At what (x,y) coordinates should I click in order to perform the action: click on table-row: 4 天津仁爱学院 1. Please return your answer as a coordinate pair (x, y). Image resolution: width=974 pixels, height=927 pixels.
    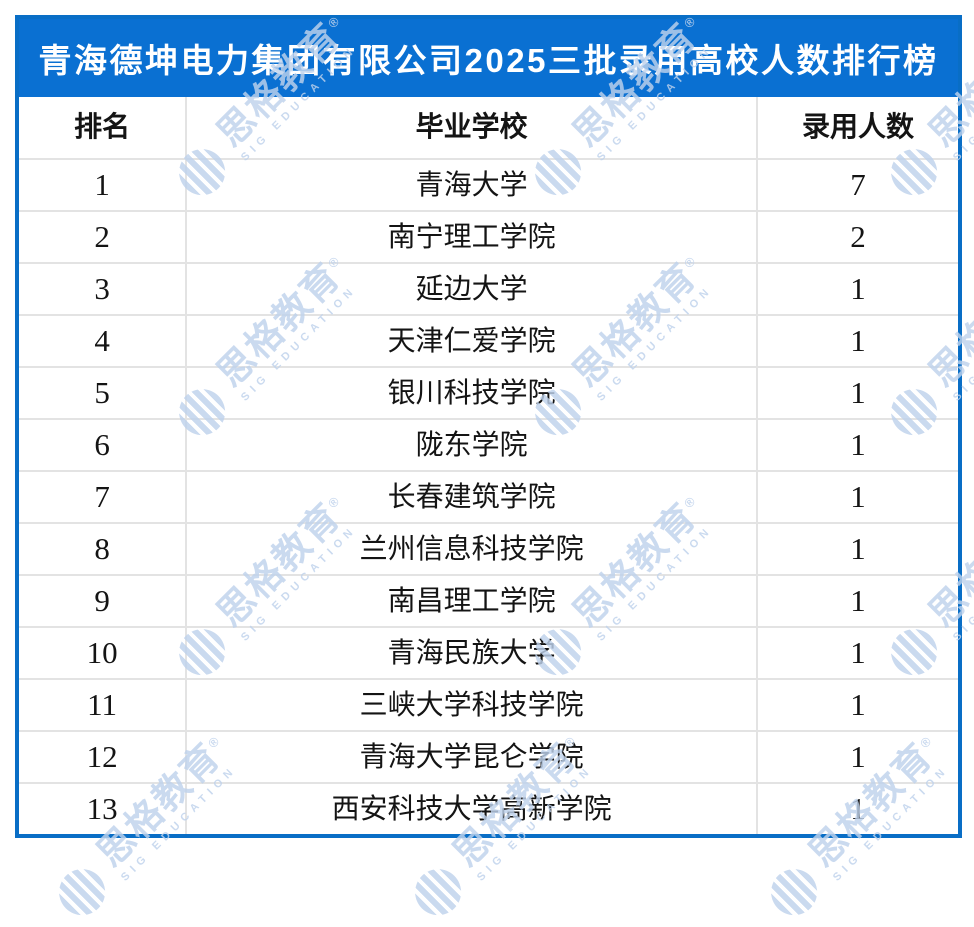
    Looking at the image, I should click on (488, 341).